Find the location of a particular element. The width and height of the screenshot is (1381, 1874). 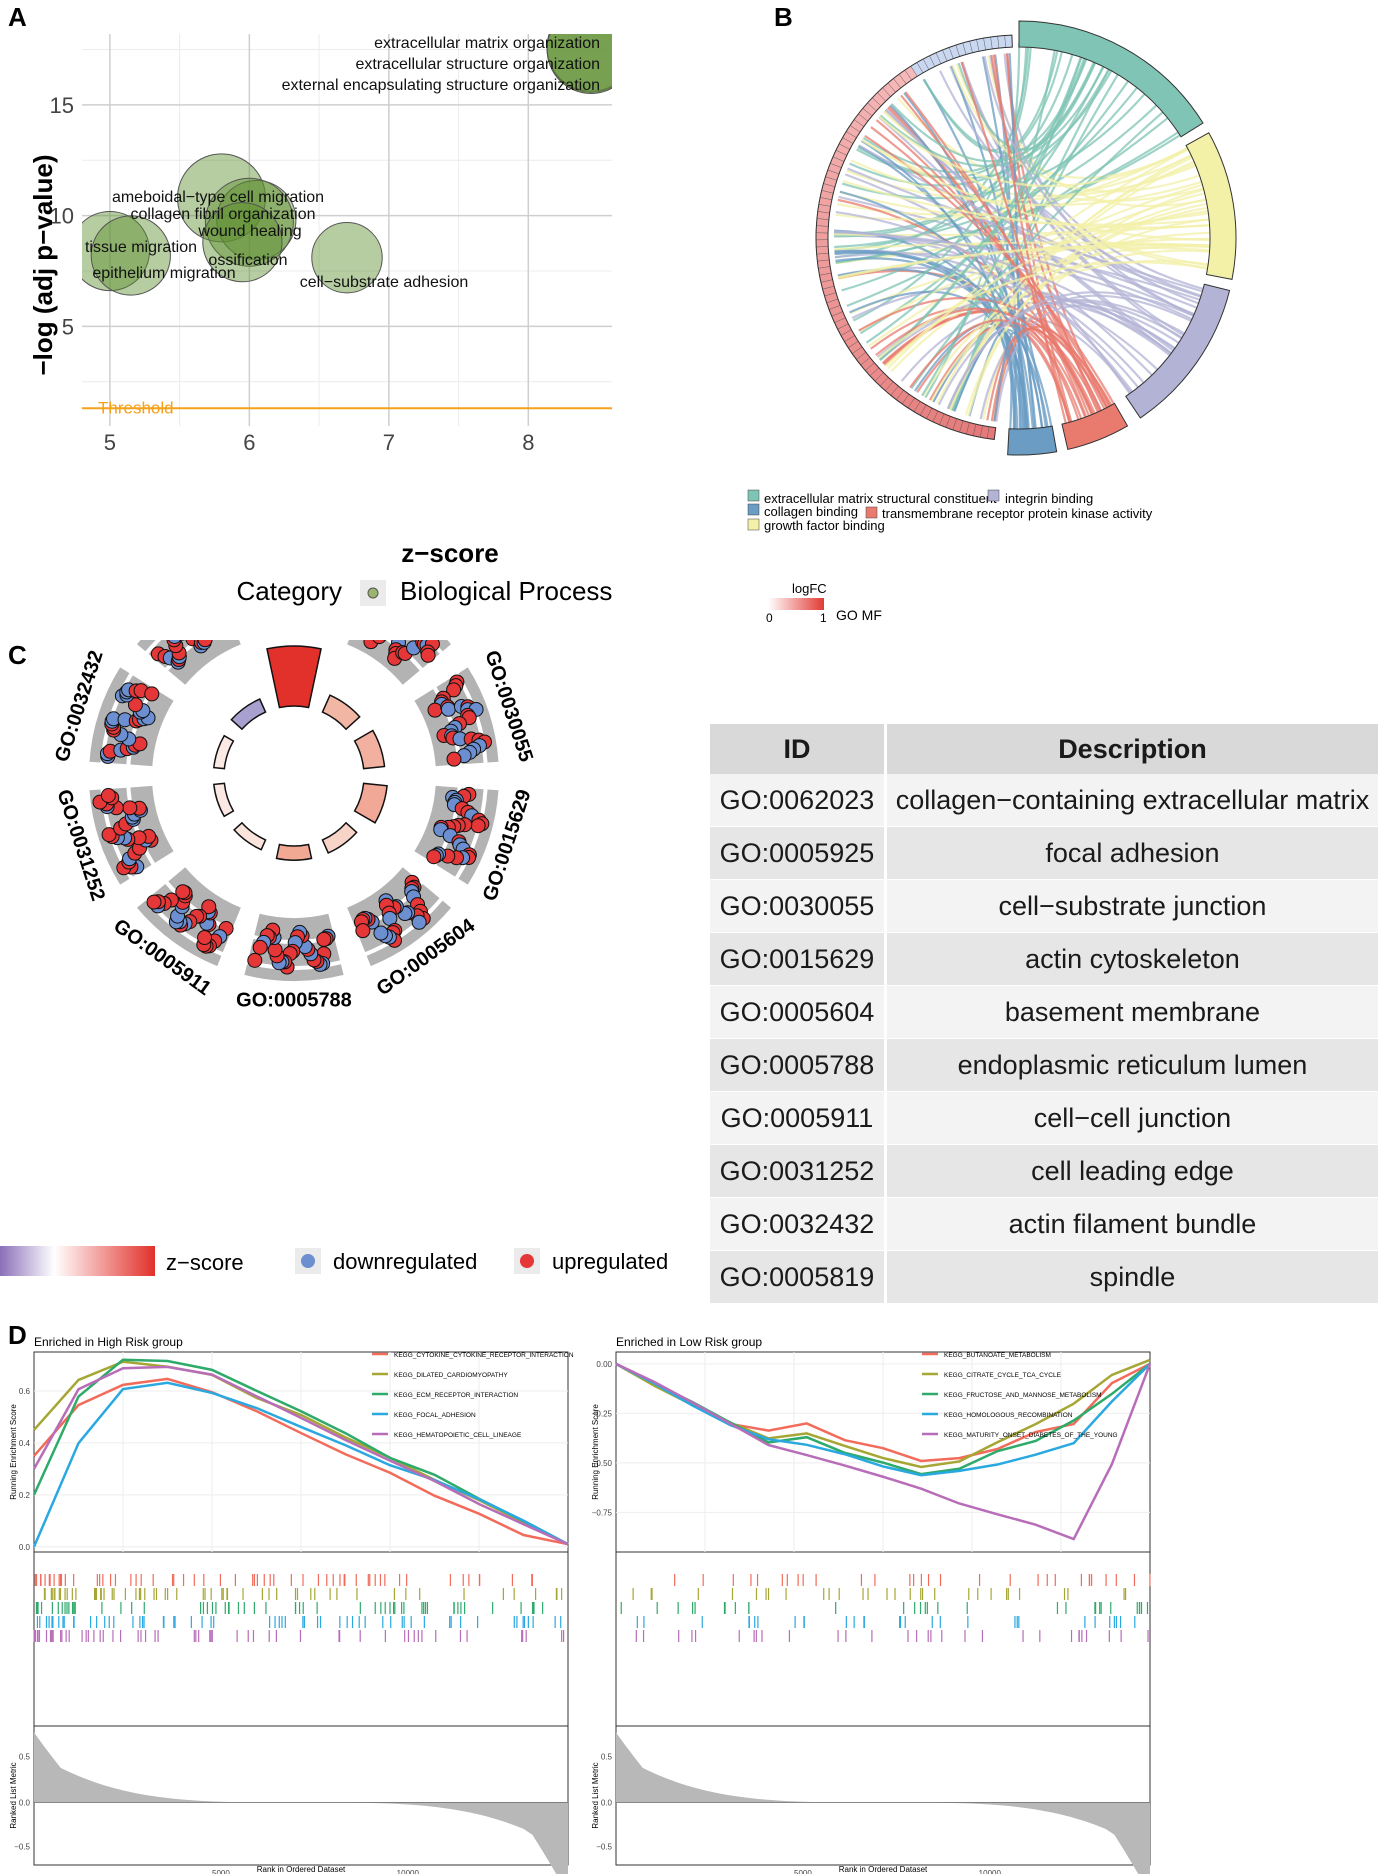

bubble-label: epithelium migration is located at coordinates (163, 273).